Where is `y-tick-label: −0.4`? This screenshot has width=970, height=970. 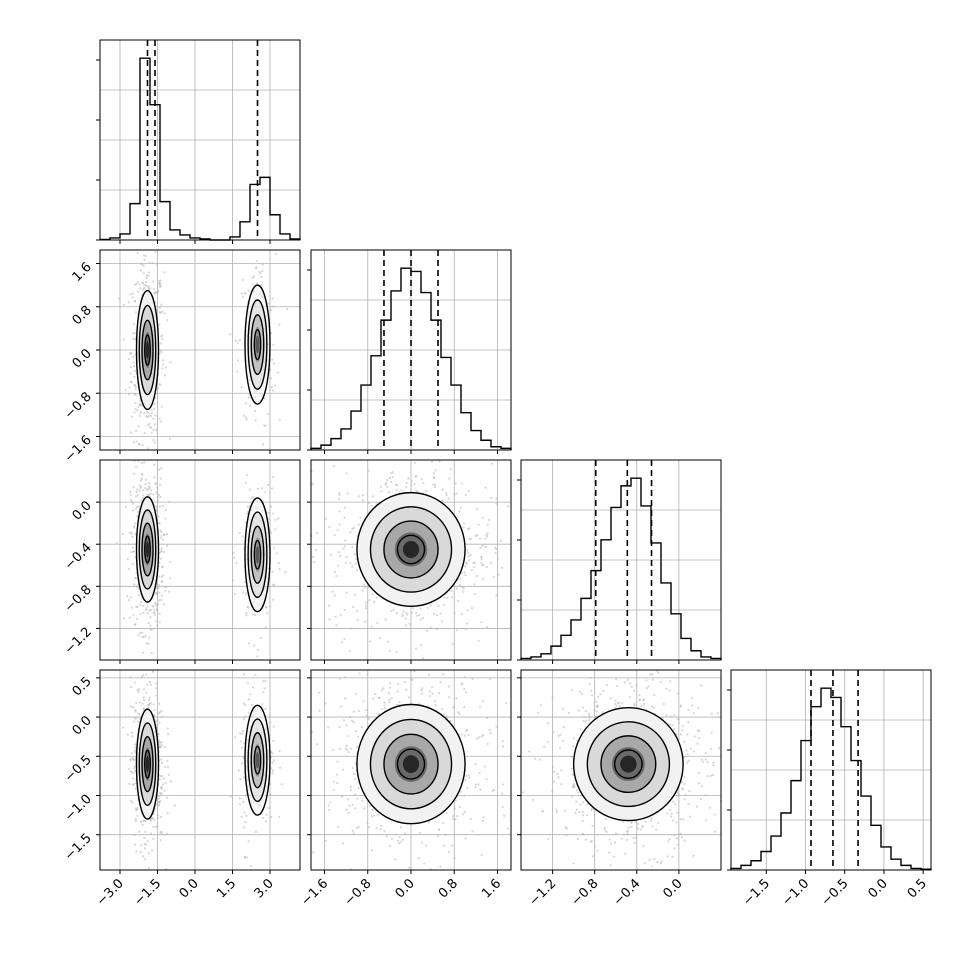 y-tick-label: −0.4 is located at coordinates (78, 556).